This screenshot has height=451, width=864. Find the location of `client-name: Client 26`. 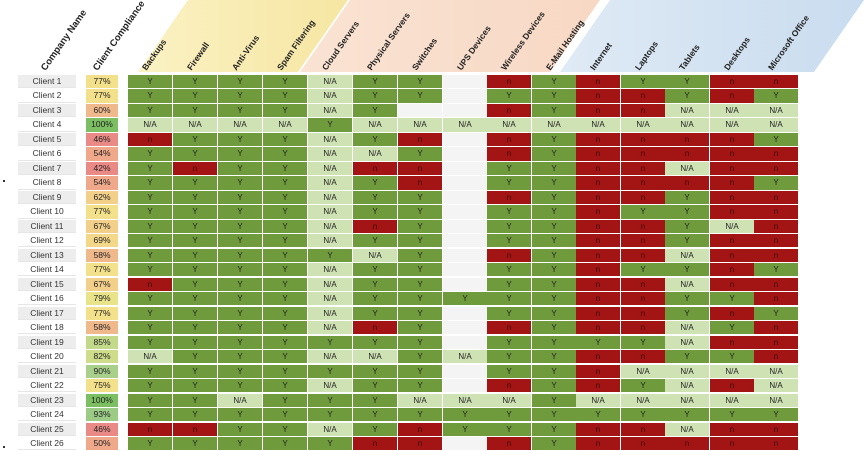

client-name: Client 26 is located at coordinates (47, 444).